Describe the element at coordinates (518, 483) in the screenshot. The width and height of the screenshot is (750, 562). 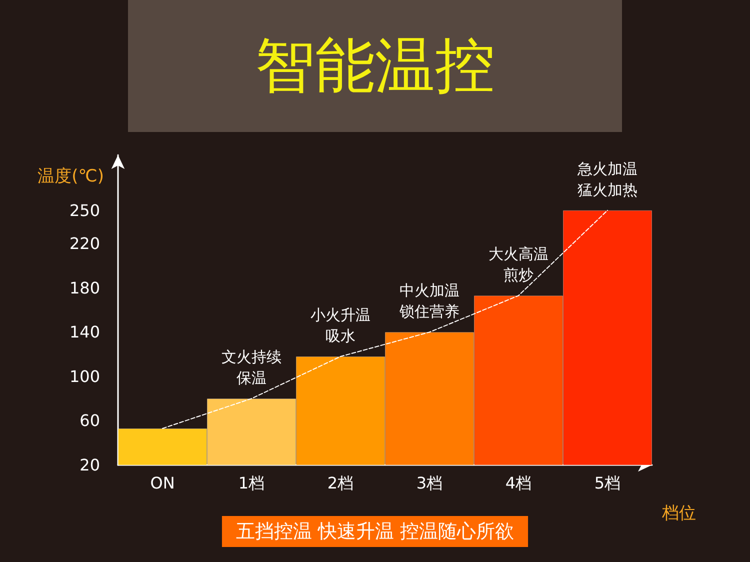
I see `x-tick-label: 4档` at that location.